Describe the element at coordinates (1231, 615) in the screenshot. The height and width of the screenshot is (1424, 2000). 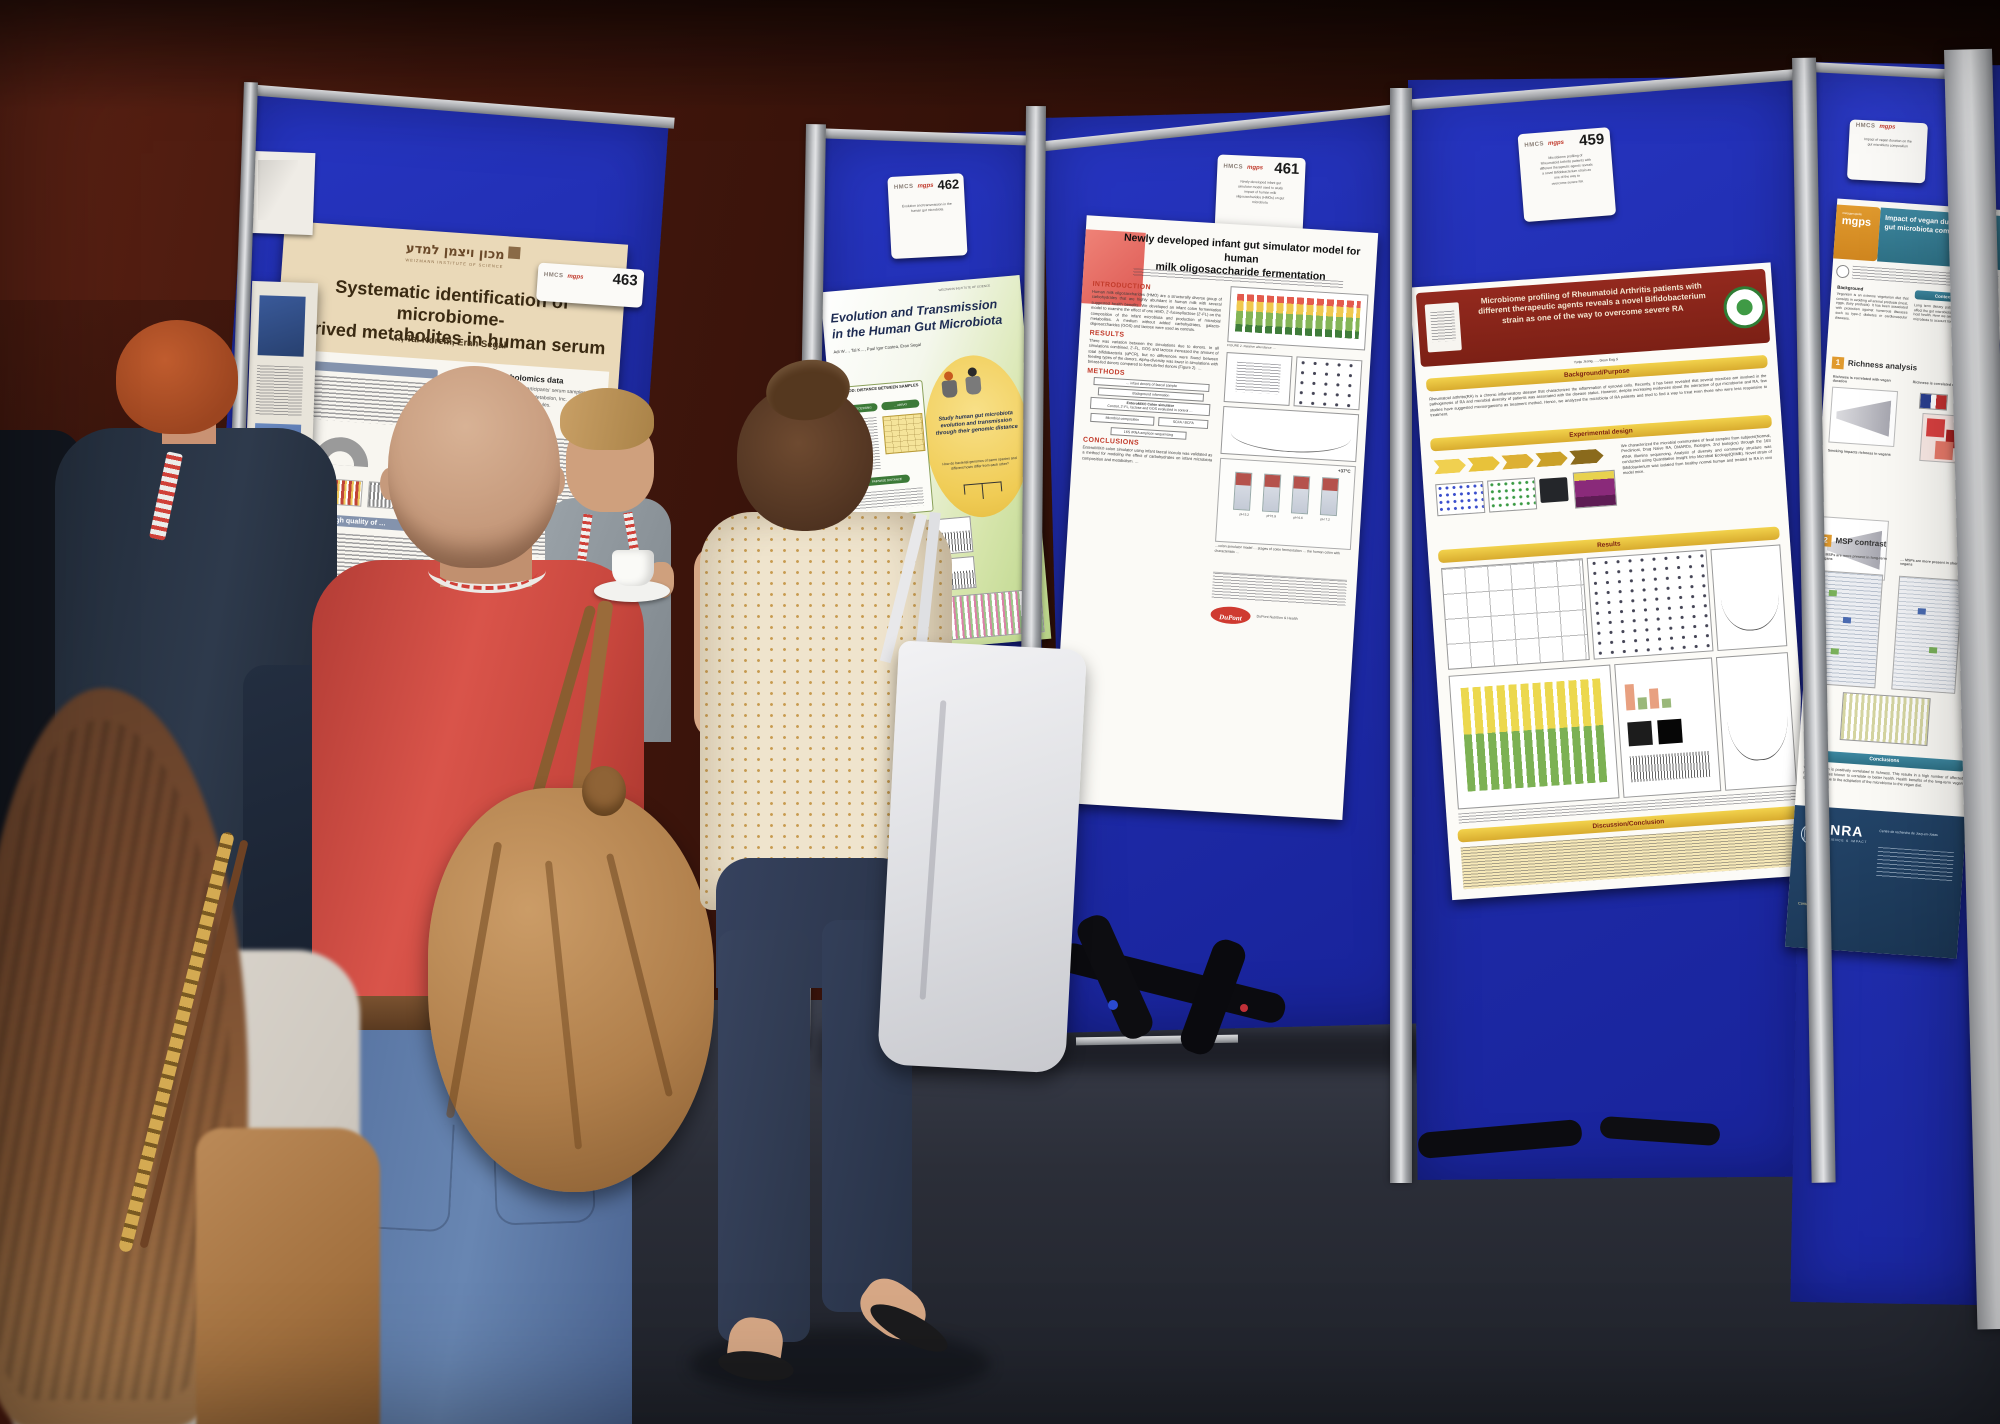
I see `dupont-logo: DuPont` at that location.